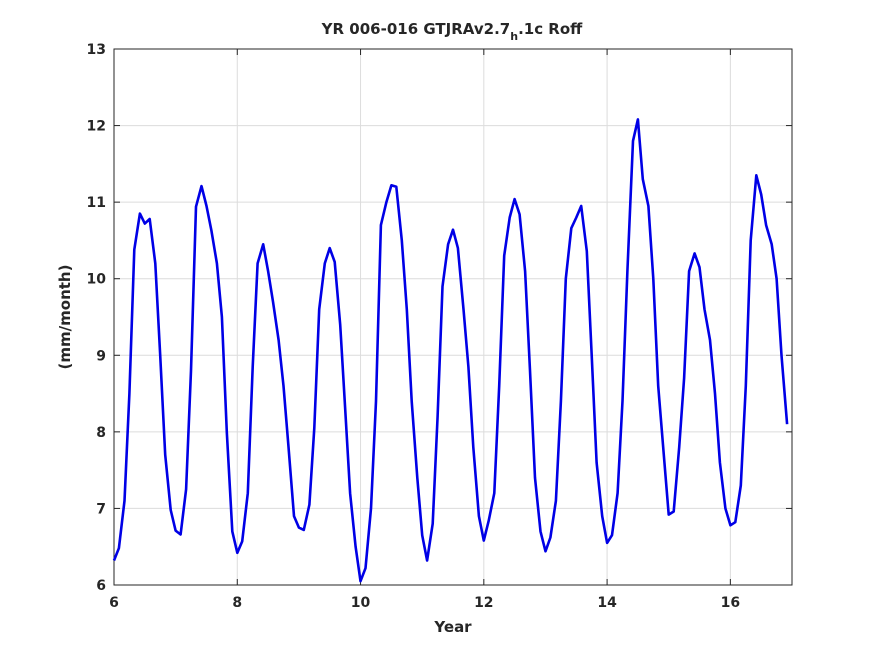 This screenshot has width=875, height=656. Describe the element at coordinates (237, 603) in the screenshot. I see `x-tick-label: 8` at that location.